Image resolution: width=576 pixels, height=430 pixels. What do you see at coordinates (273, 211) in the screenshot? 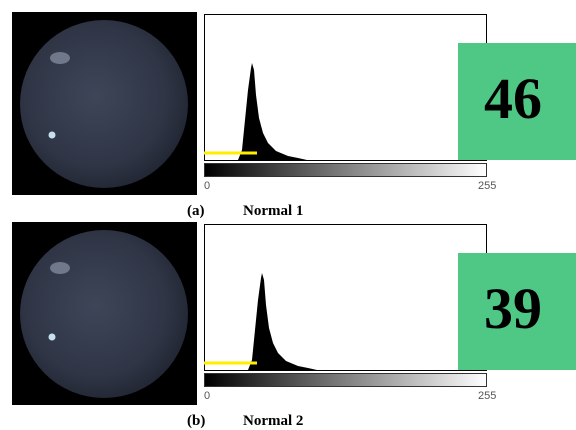
I see `caption-name: Normal 1` at bounding box center [273, 211].